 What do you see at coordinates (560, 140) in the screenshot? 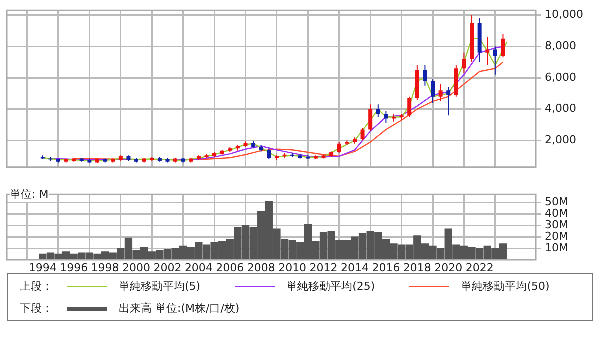
I see `y-tick-label: 2,000` at bounding box center [560, 140].